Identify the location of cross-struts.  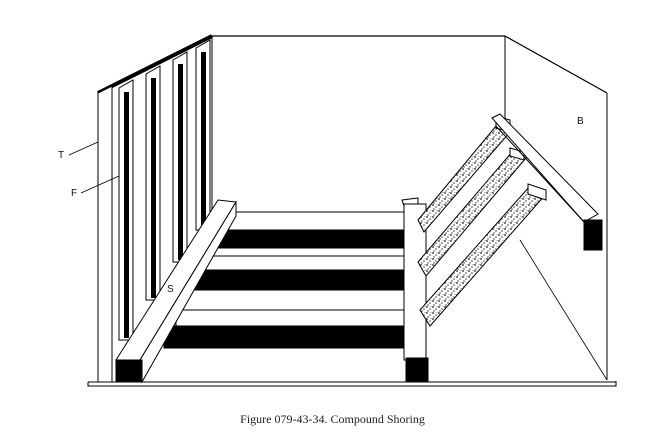
(291, 280).